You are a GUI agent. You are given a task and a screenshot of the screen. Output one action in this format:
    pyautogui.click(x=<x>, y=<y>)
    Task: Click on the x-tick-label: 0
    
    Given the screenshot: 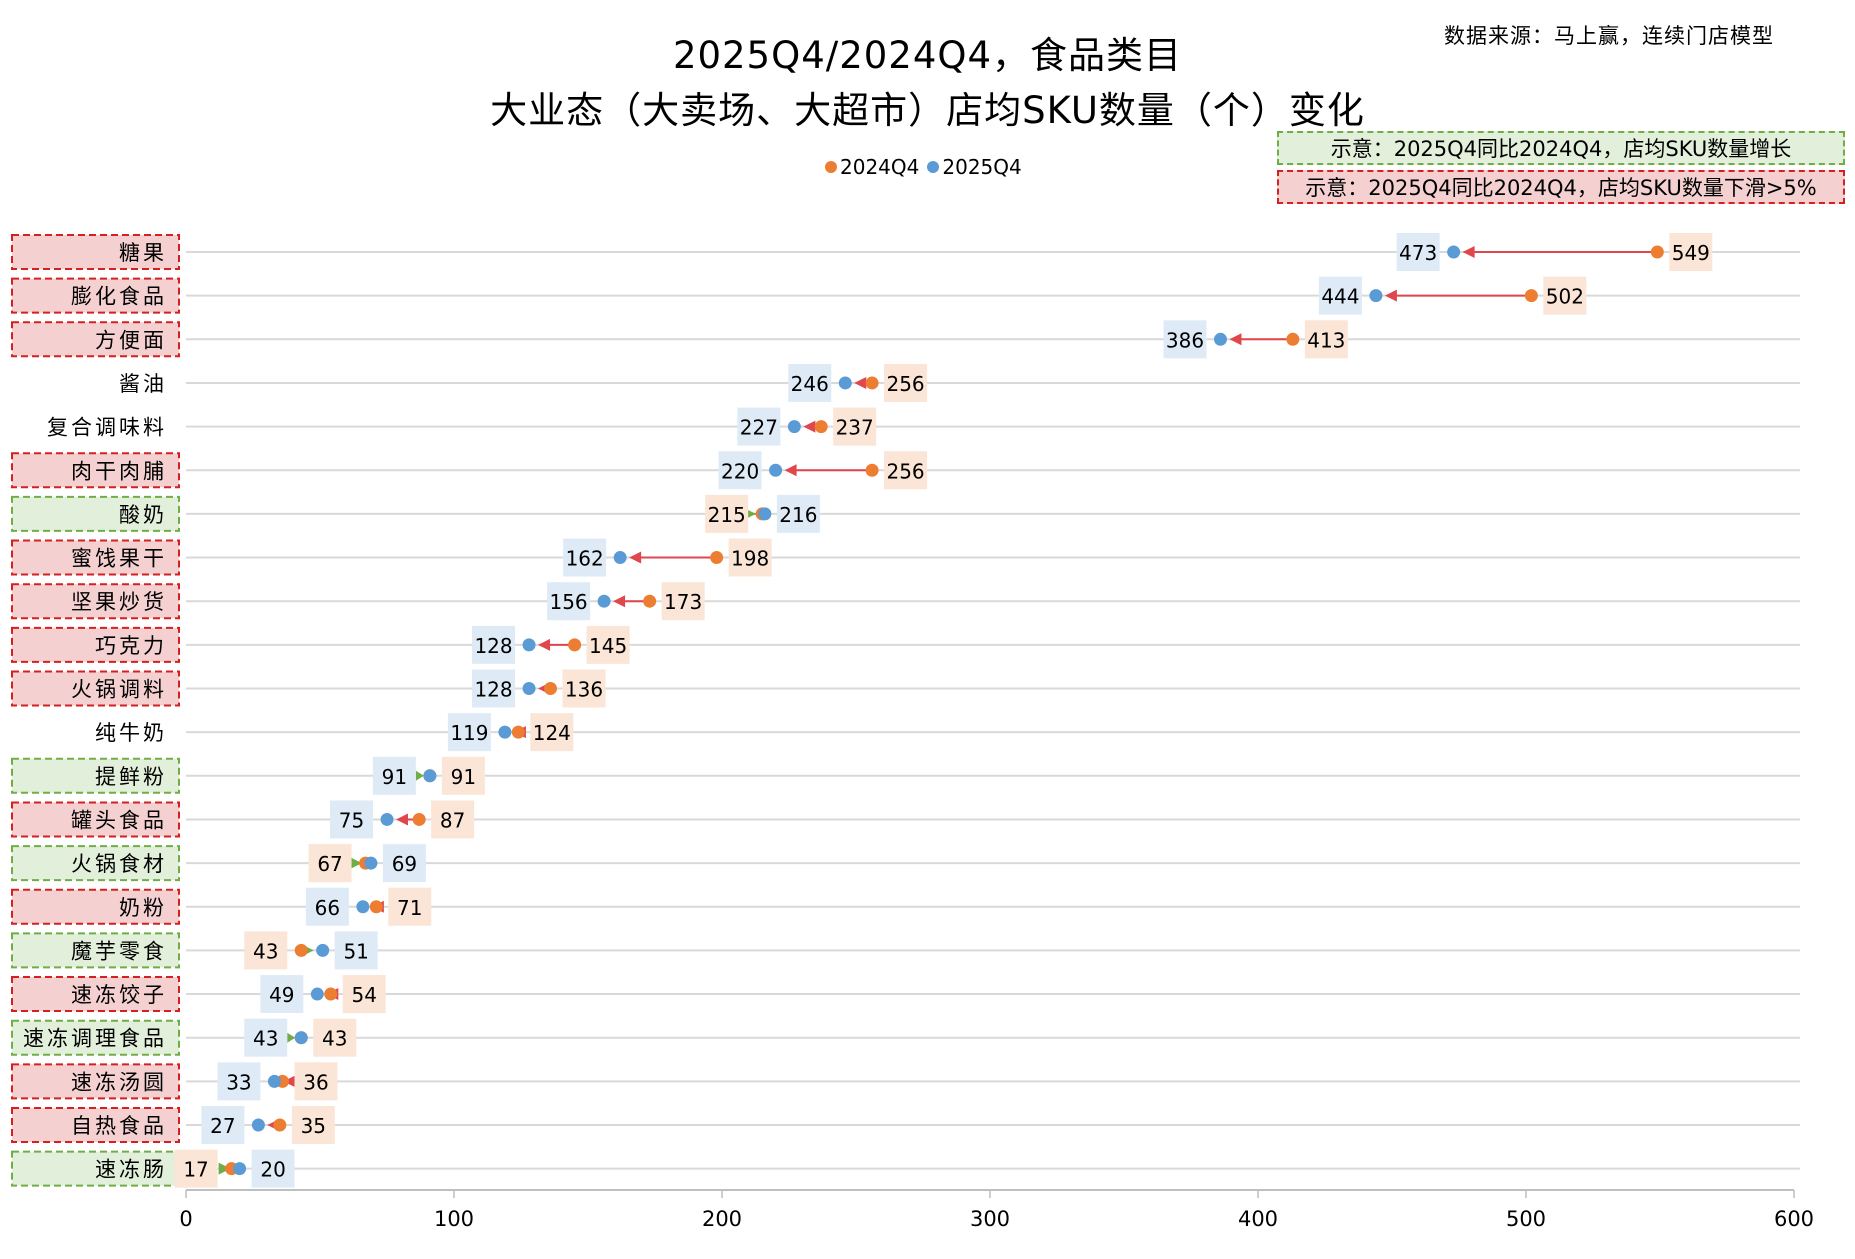 What is the action you would take?
    pyautogui.click(x=185, y=1219)
    